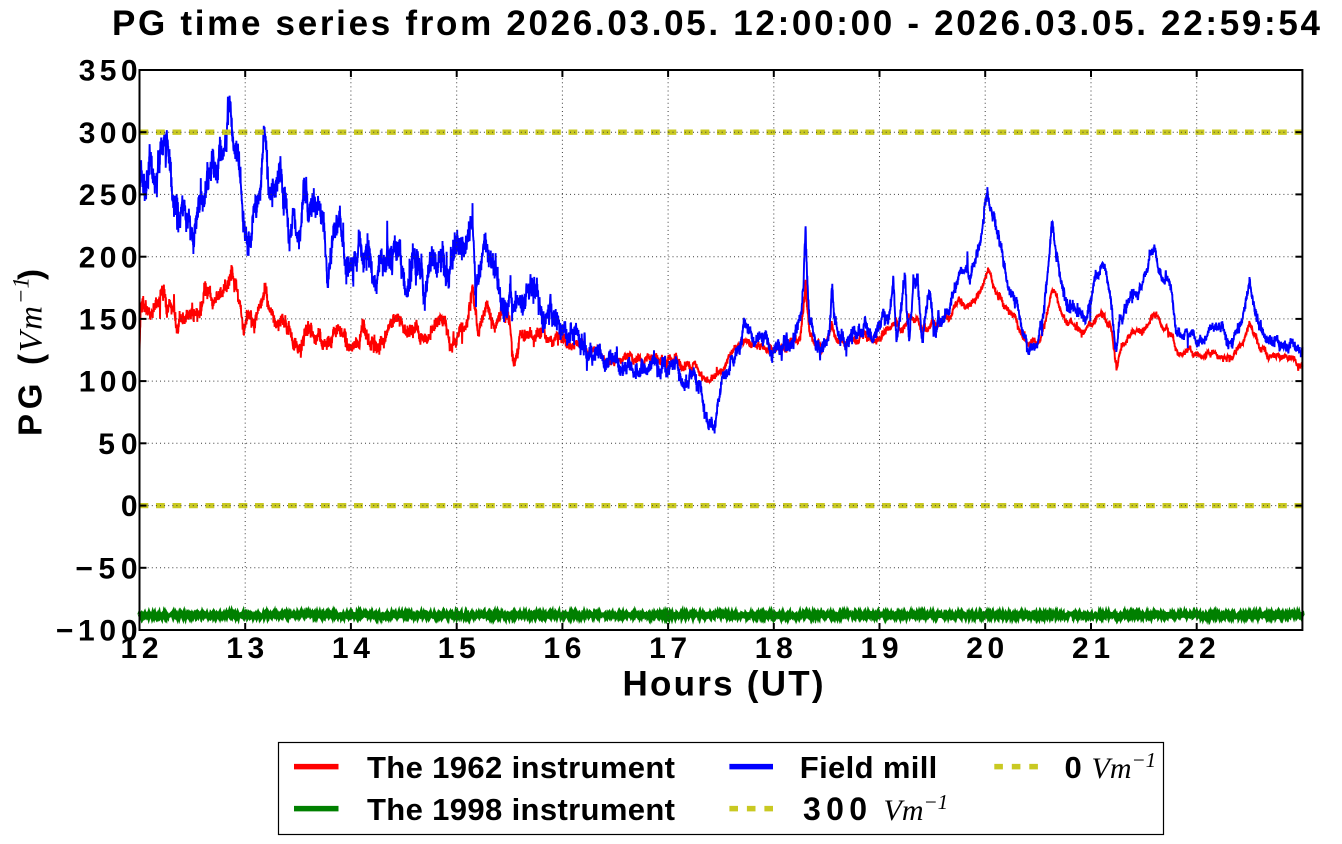 Image resolution: width=1342 pixels, height=844 pixels. What do you see at coordinates (108, 382) in the screenshot?
I see `svg-text: 100` at bounding box center [108, 382].